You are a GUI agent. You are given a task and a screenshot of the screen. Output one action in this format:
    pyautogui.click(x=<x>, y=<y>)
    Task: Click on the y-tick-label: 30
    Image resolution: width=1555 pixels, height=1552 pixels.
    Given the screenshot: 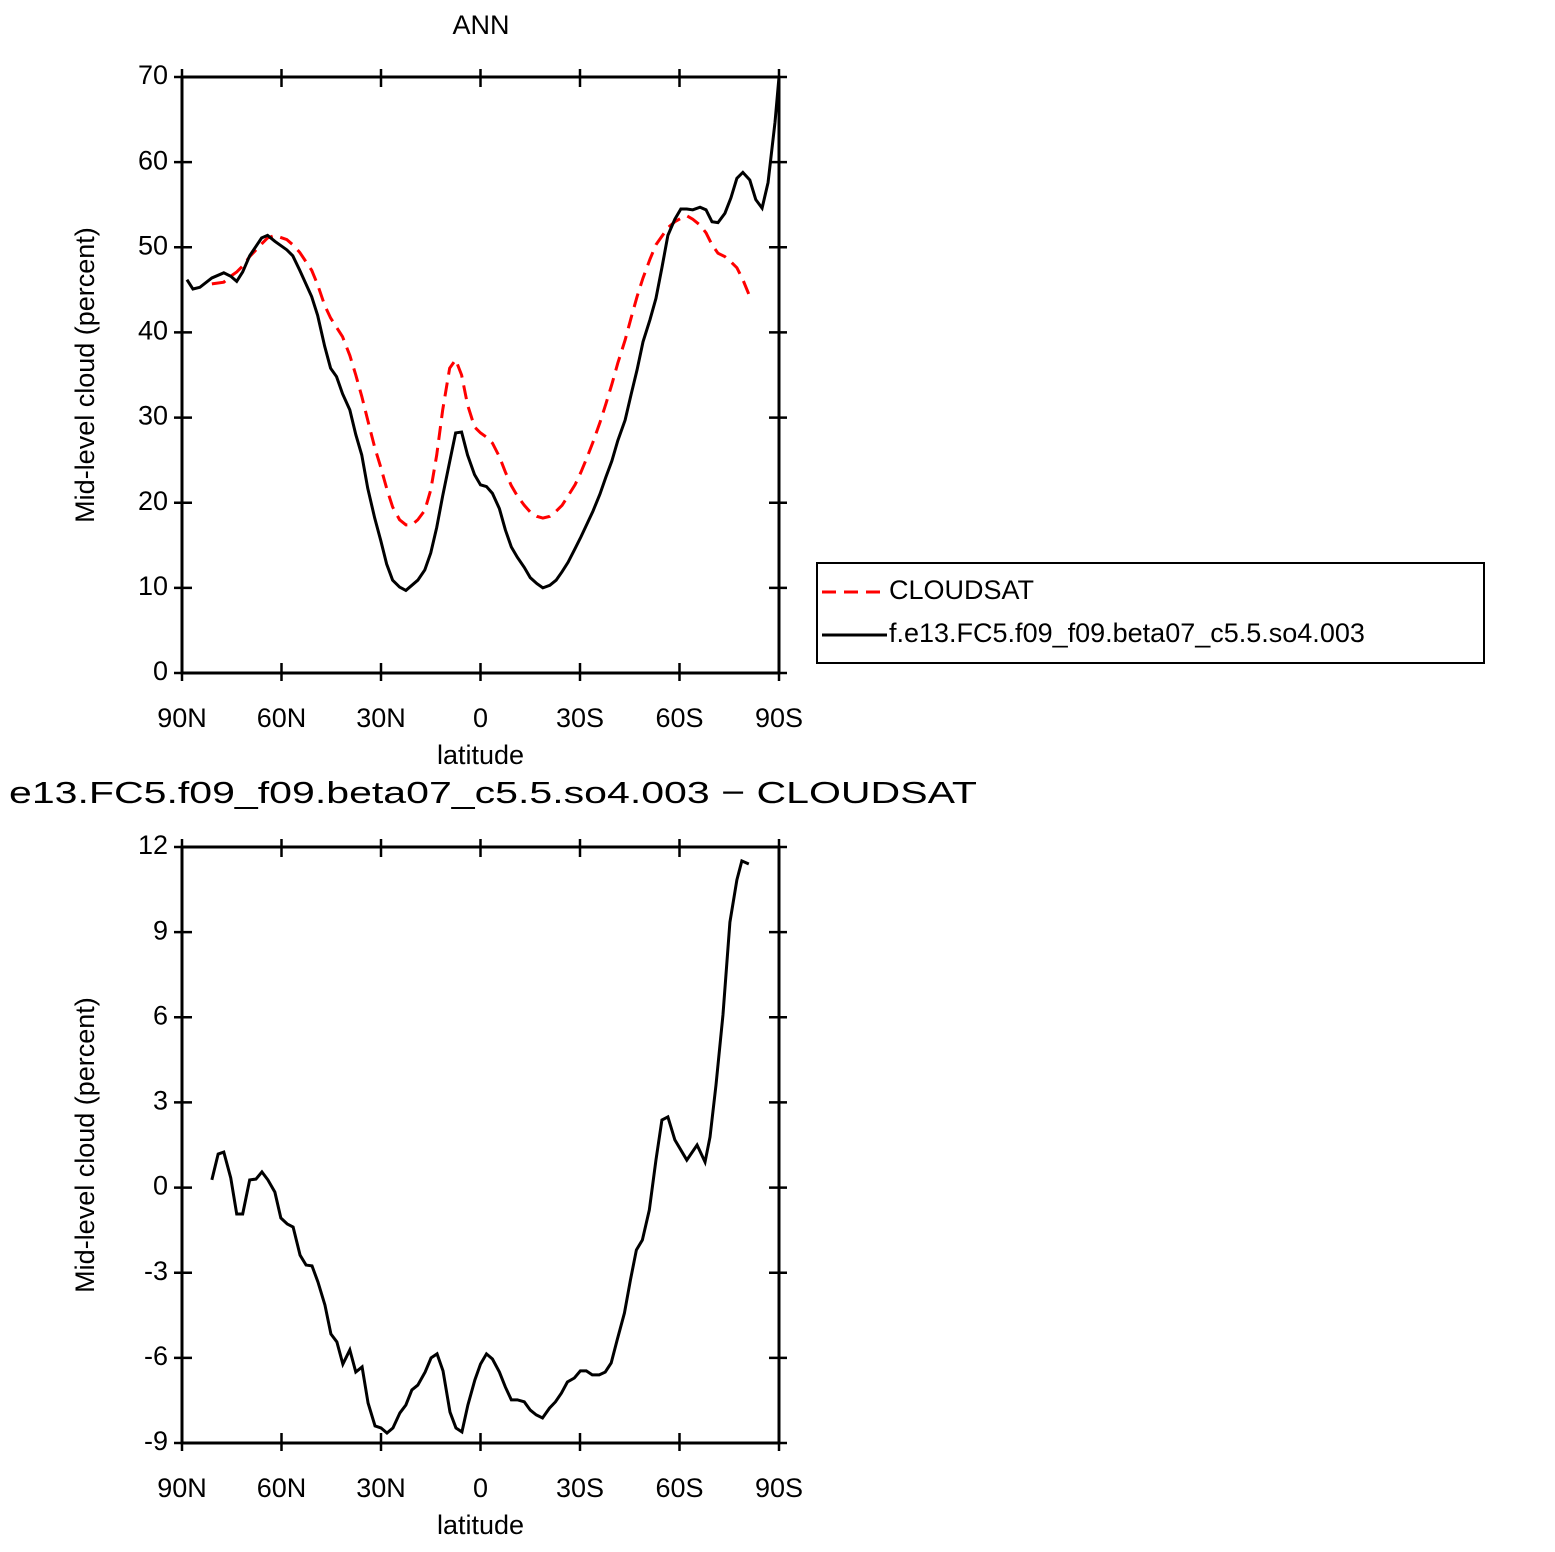 What is the action you would take?
    pyautogui.click(x=153, y=416)
    